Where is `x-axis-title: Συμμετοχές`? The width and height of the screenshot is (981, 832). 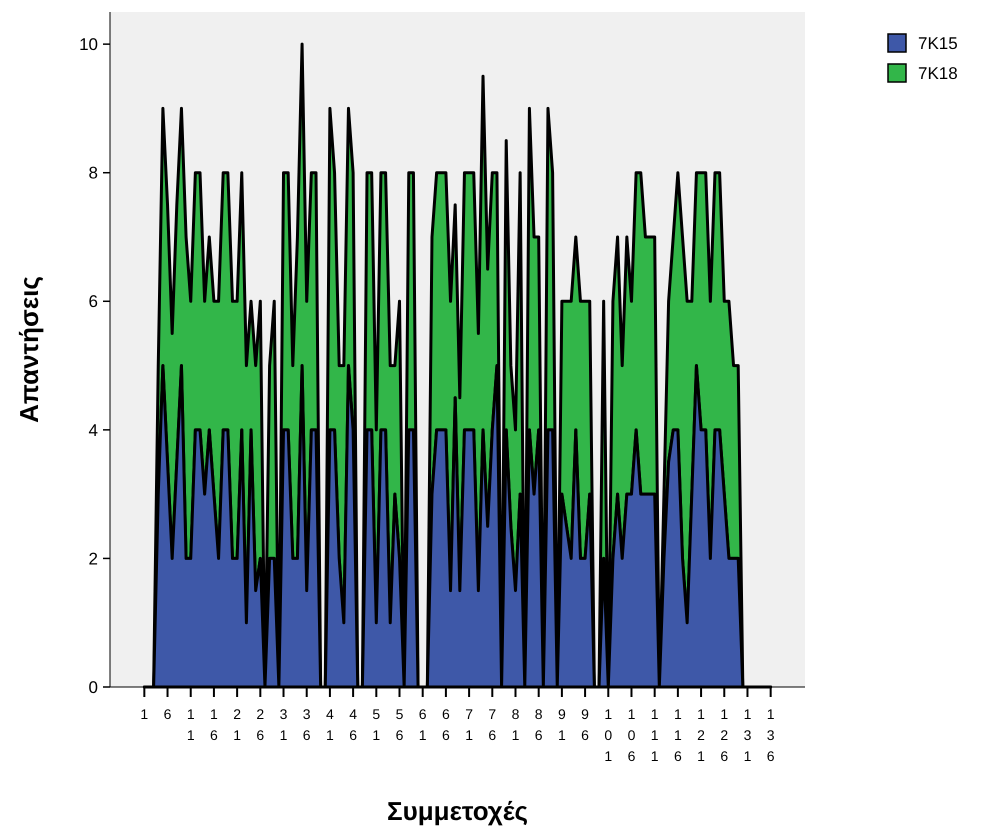 x-axis-title: Συμμετοχές is located at coordinates (457, 811).